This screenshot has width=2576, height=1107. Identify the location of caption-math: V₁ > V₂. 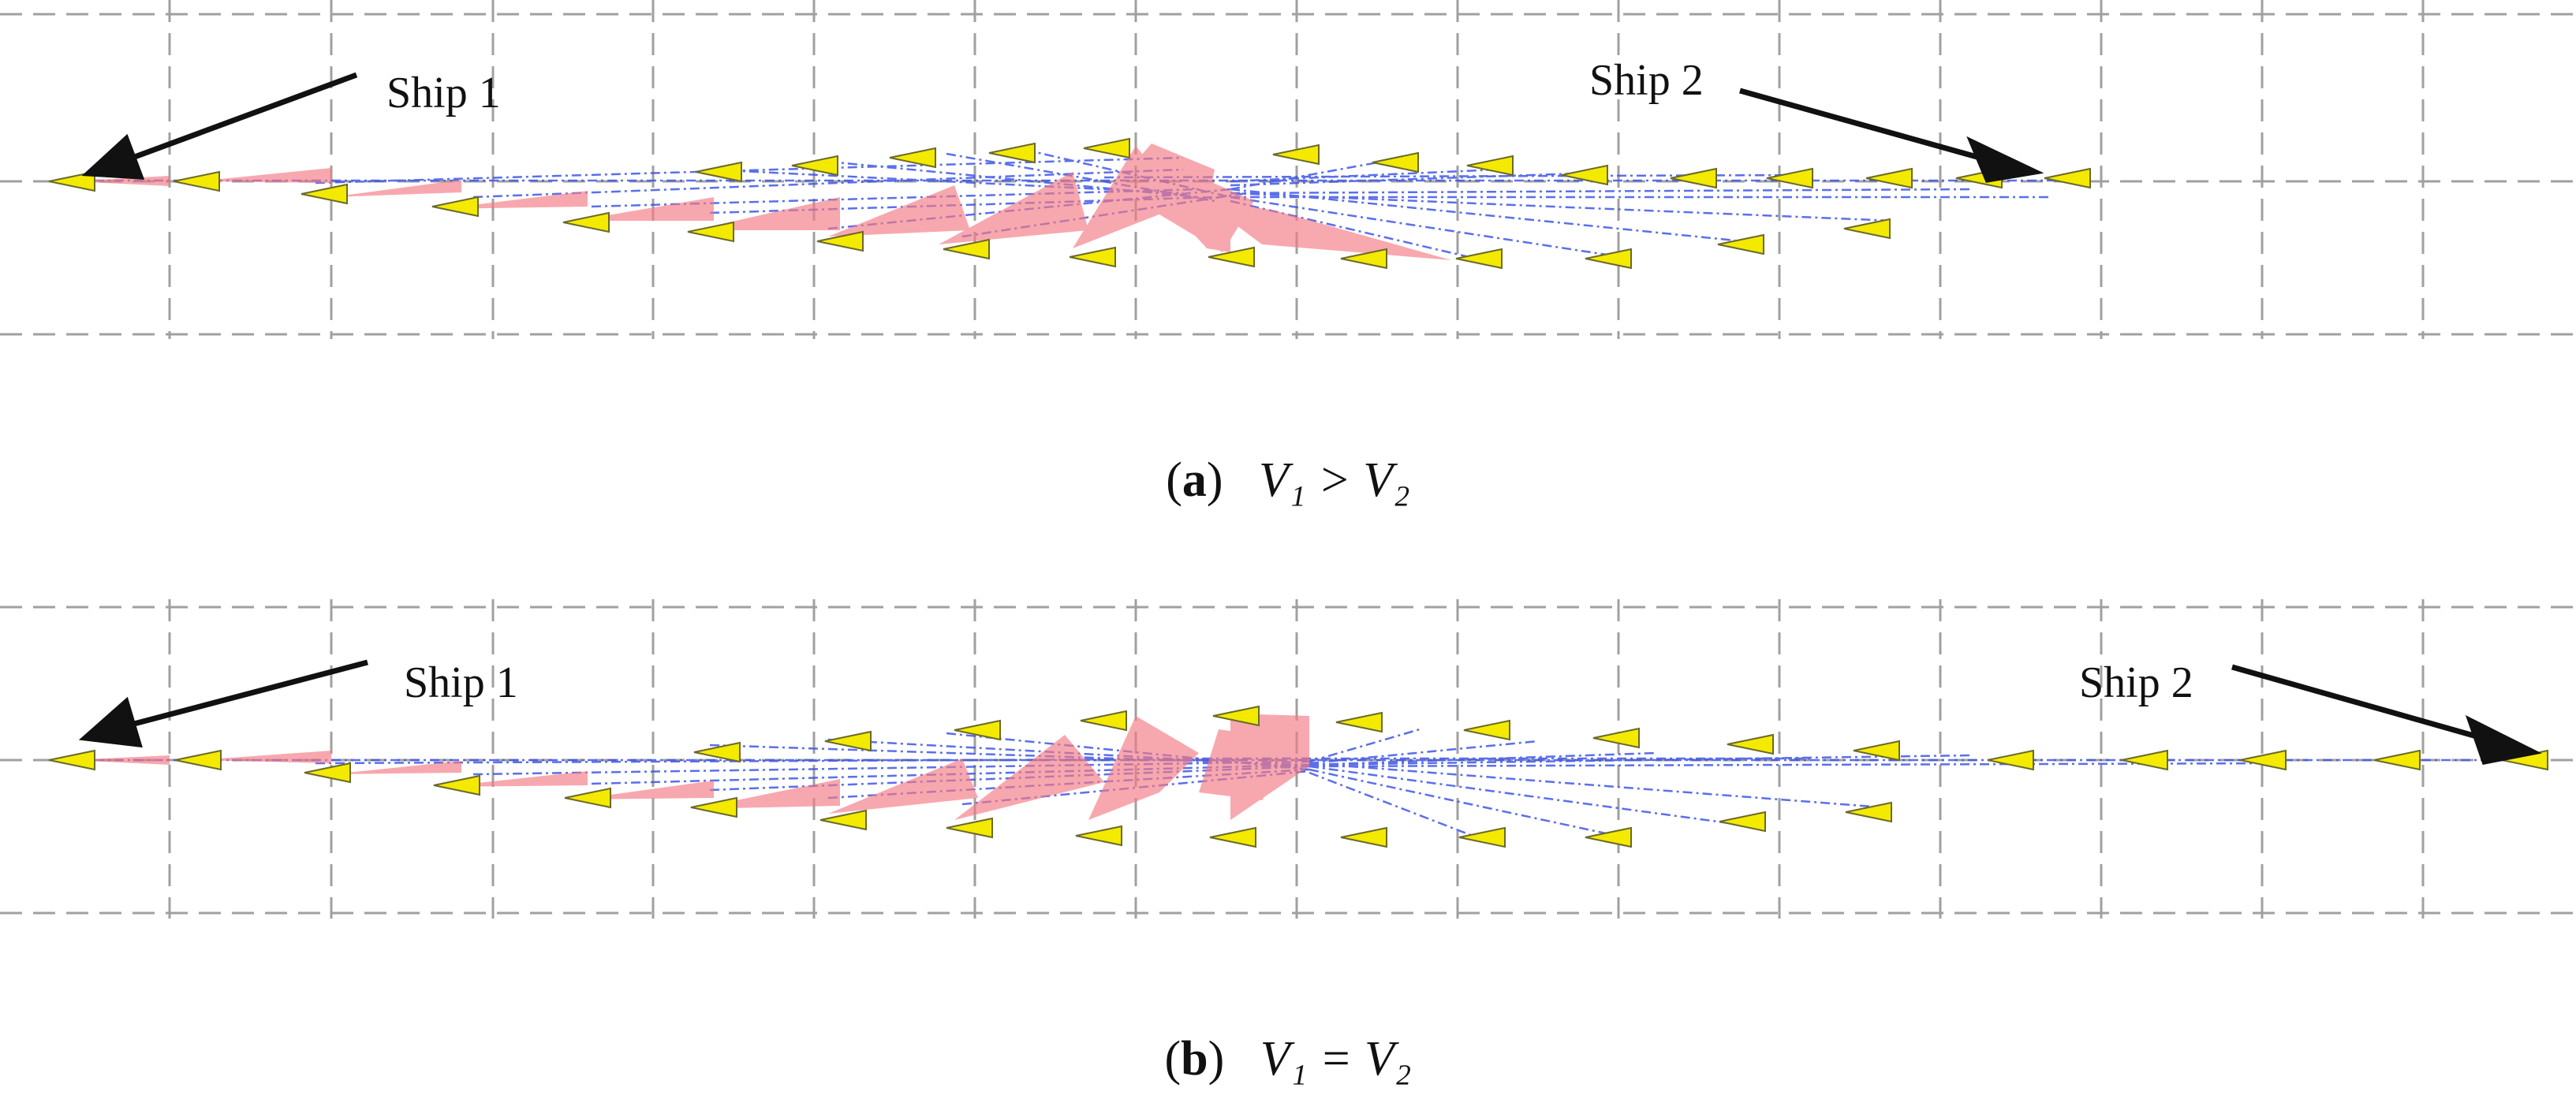
(1334, 480).